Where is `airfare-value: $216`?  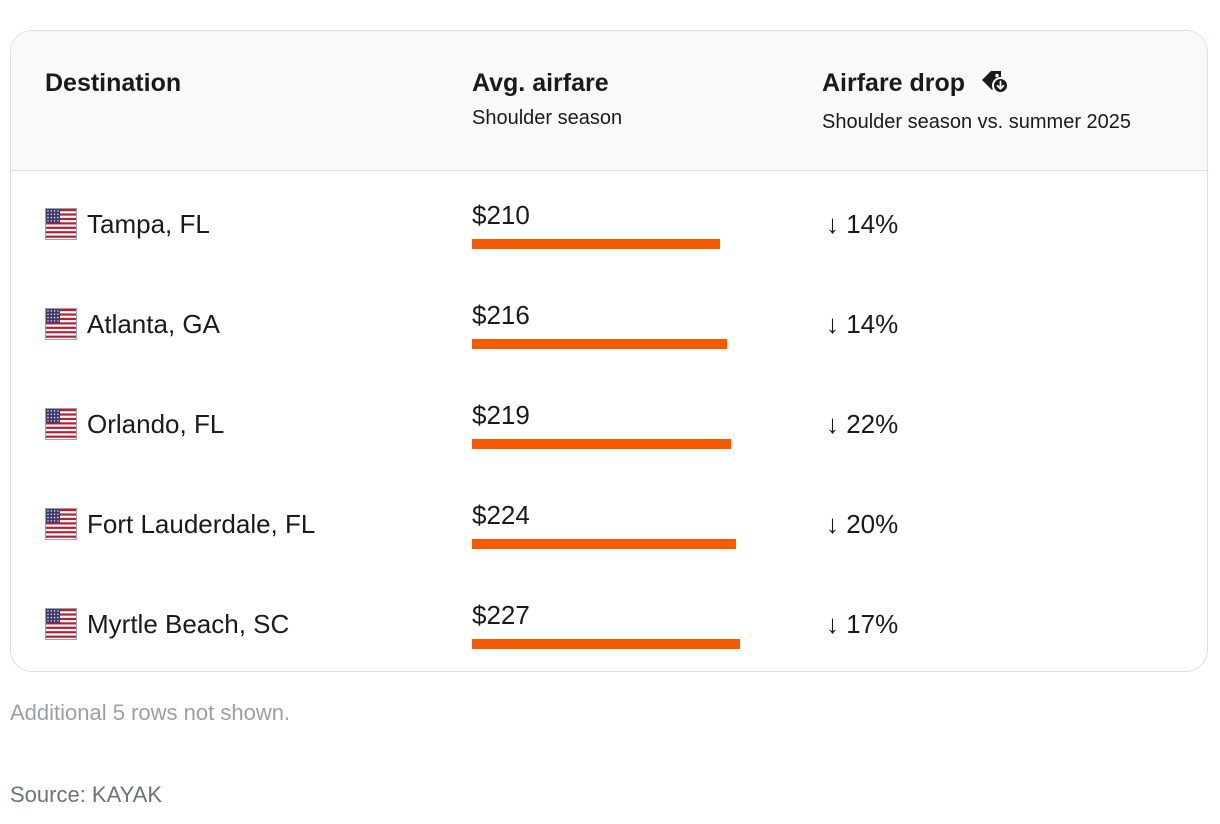 airfare-value: $216 is located at coordinates (501, 315).